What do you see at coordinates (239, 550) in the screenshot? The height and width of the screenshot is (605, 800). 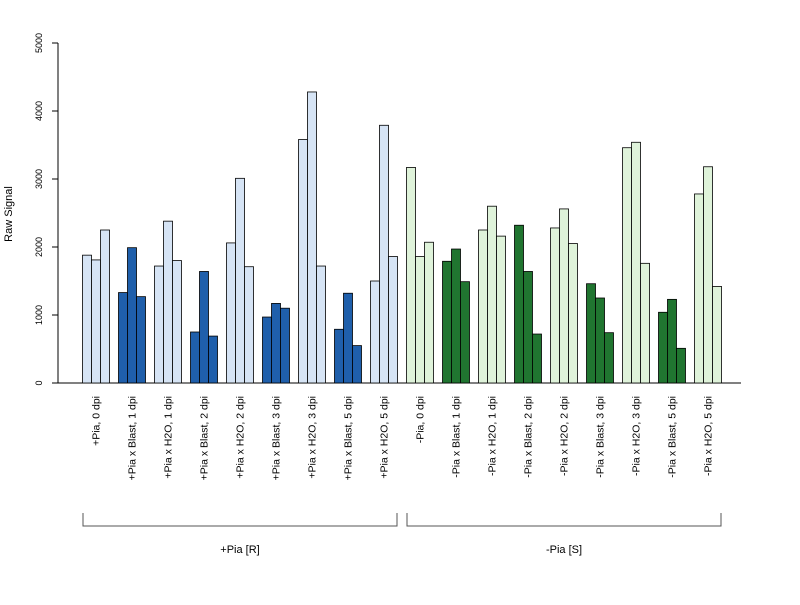 I see `group-bracket-label: +Pia [R]` at bounding box center [239, 550].